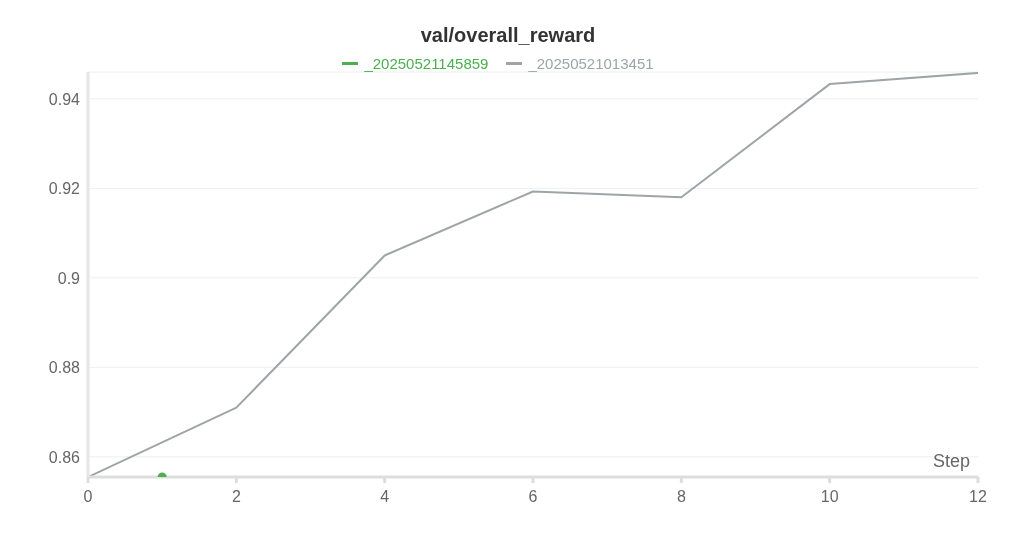 The image size is (1024, 538). Describe the element at coordinates (829, 497) in the screenshot. I see `x-tick-label: 10` at that location.